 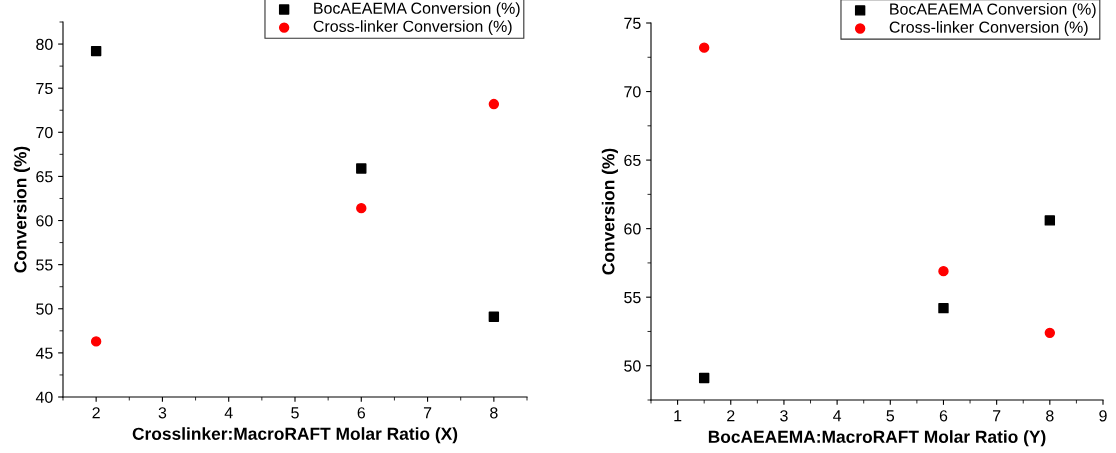 What do you see at coordinates (877, 438) in the screenshot?
I see `x-axis-title: BocAEAEMA:MacroRAFT Molar Ratio (Y)` at bounding box center [877, 438].